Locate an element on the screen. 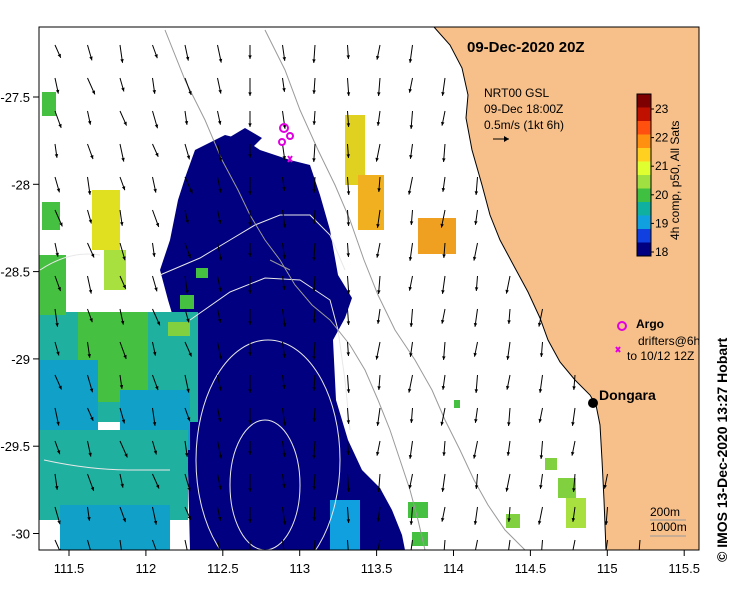 The width and height of the screenshot is (739, 597). current-source-label: NRT00 GSL is located at coordinates (516, 93).